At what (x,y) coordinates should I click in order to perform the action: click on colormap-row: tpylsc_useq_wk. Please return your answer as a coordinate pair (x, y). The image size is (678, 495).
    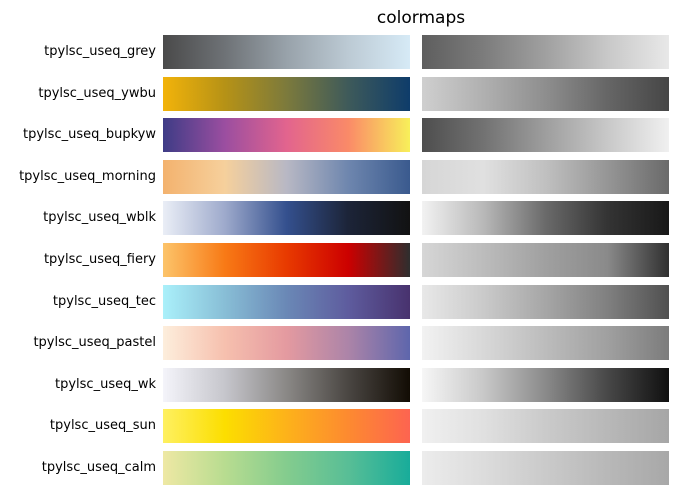
    Looking at the image, I should click on (339, 384).